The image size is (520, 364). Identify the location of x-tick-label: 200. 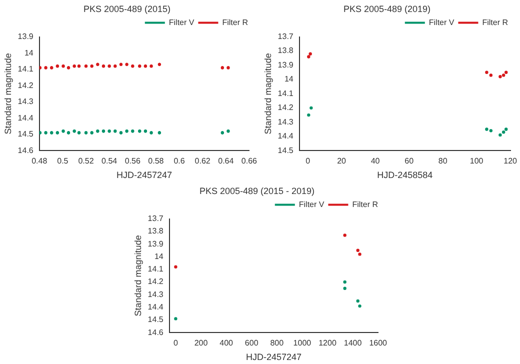
(201, 343).